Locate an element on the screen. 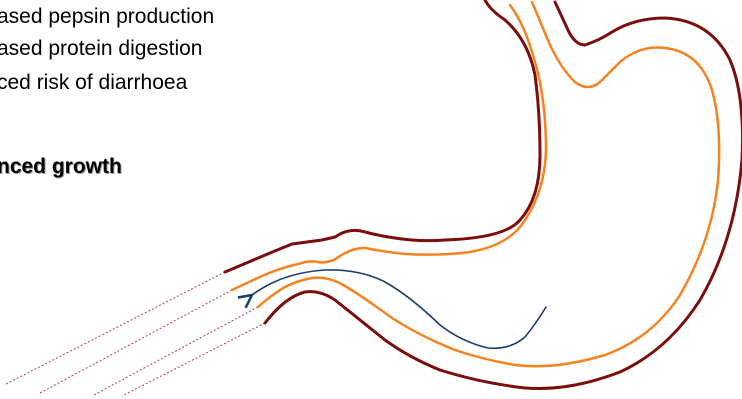 Image resolution: width=742 pixels, height=399 pixels. dashed-lines is located at coordinates (135, 334).